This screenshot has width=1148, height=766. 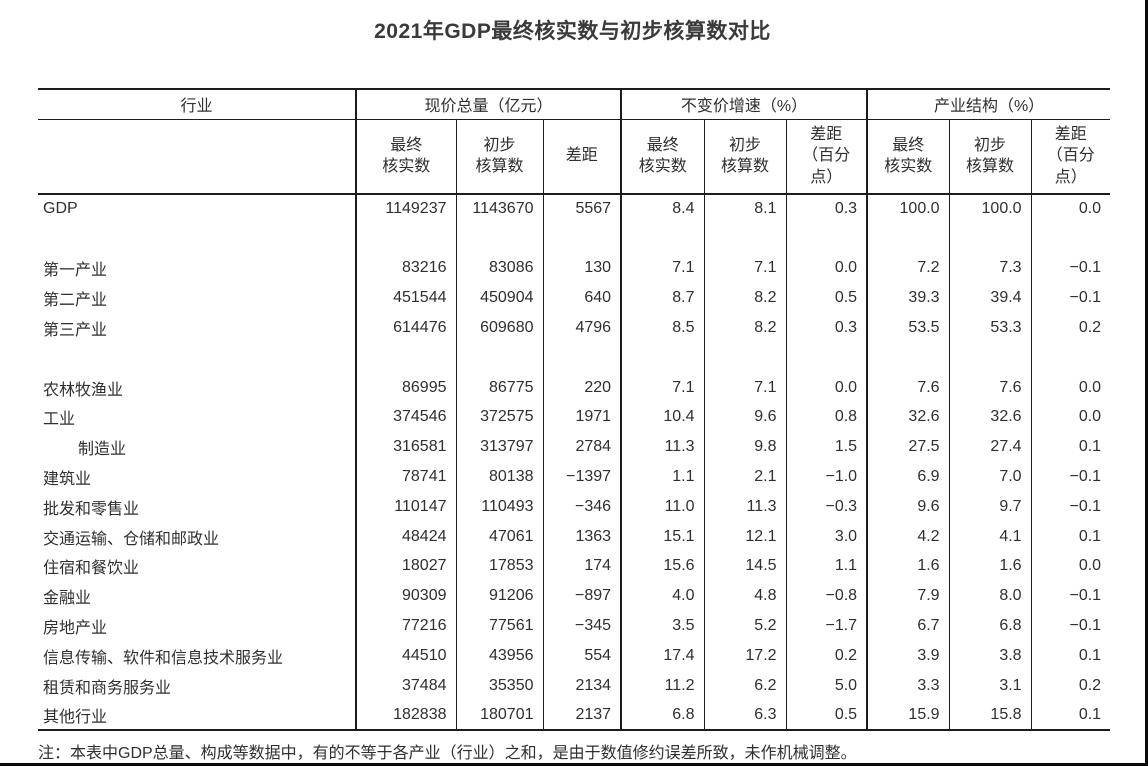 I want to click on value-cell: 1143670, so click(x=499, y=209).